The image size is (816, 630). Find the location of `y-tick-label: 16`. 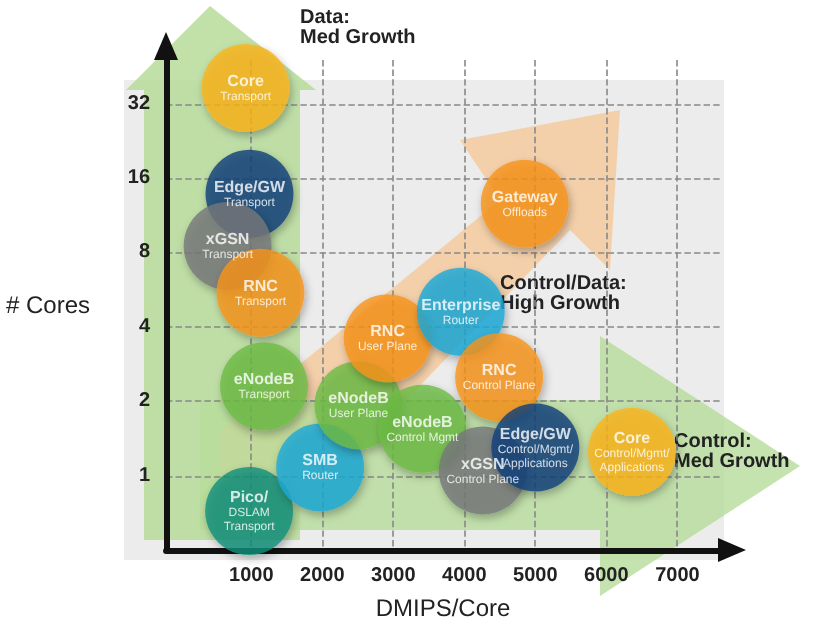

y-tick-label: 16 is located at coordinates (139, 177).